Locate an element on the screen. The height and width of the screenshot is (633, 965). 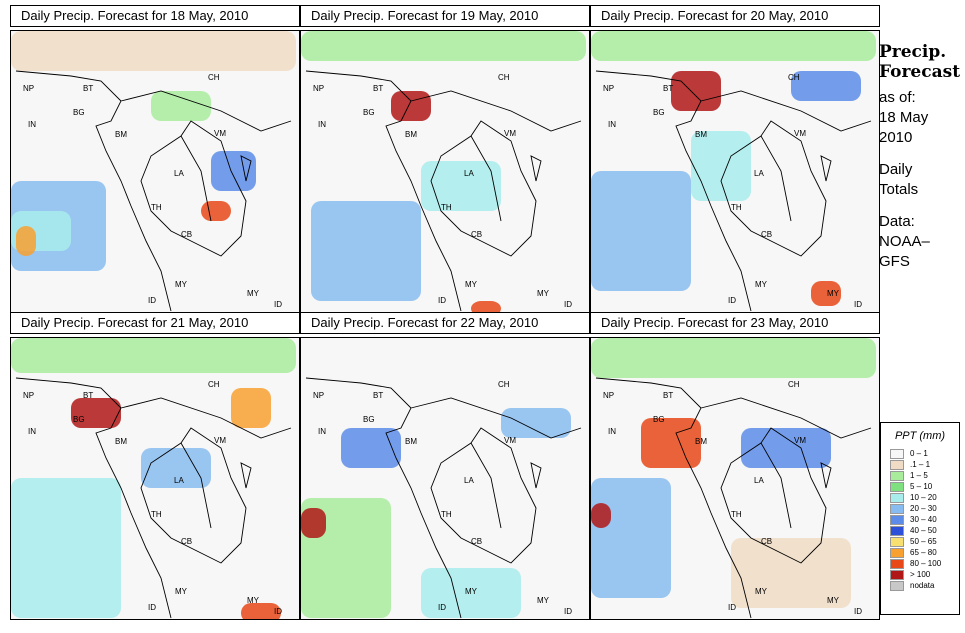
sidebar-daily-line1: Daily is located at coordinates (896, 169).